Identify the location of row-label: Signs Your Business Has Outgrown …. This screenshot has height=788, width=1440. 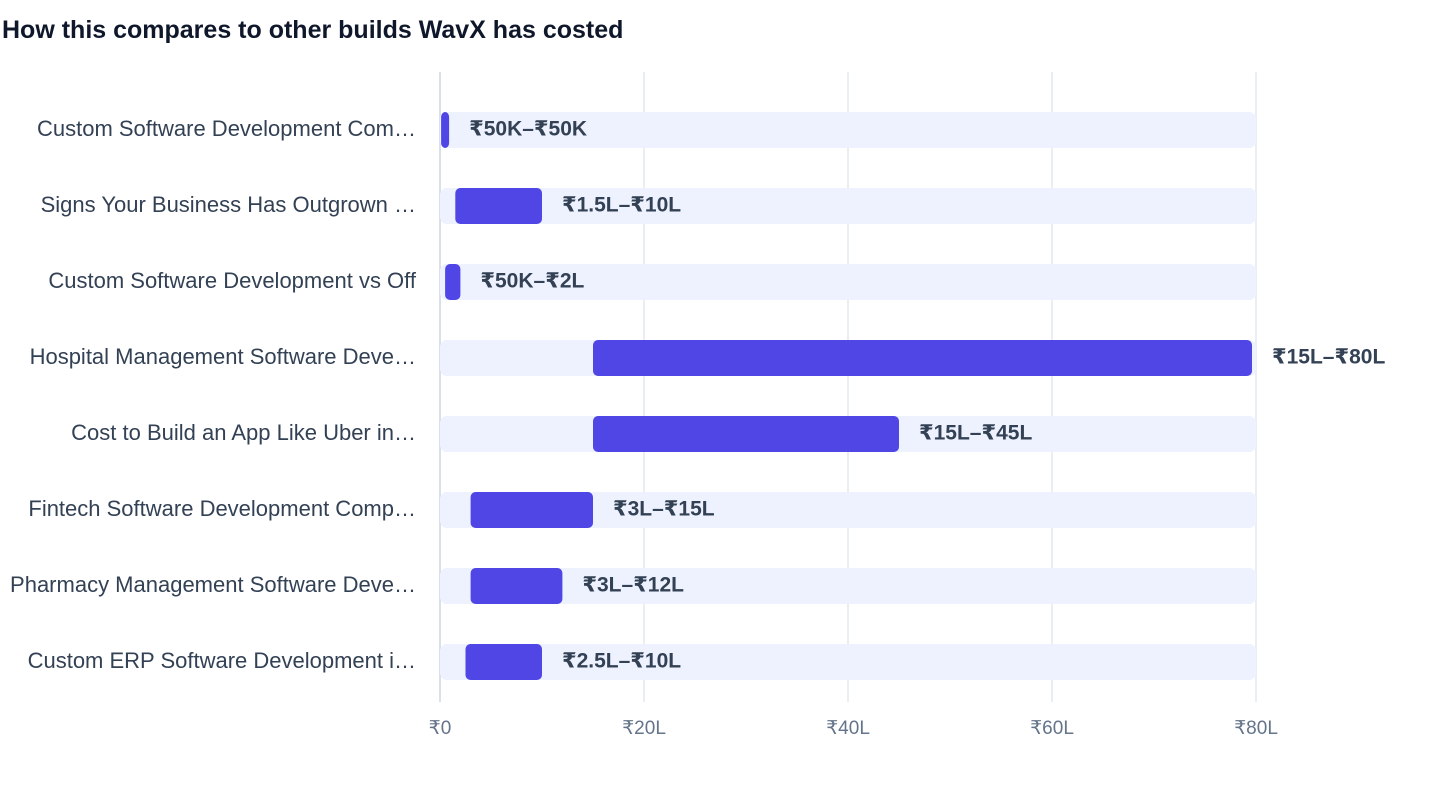
(228, 204).